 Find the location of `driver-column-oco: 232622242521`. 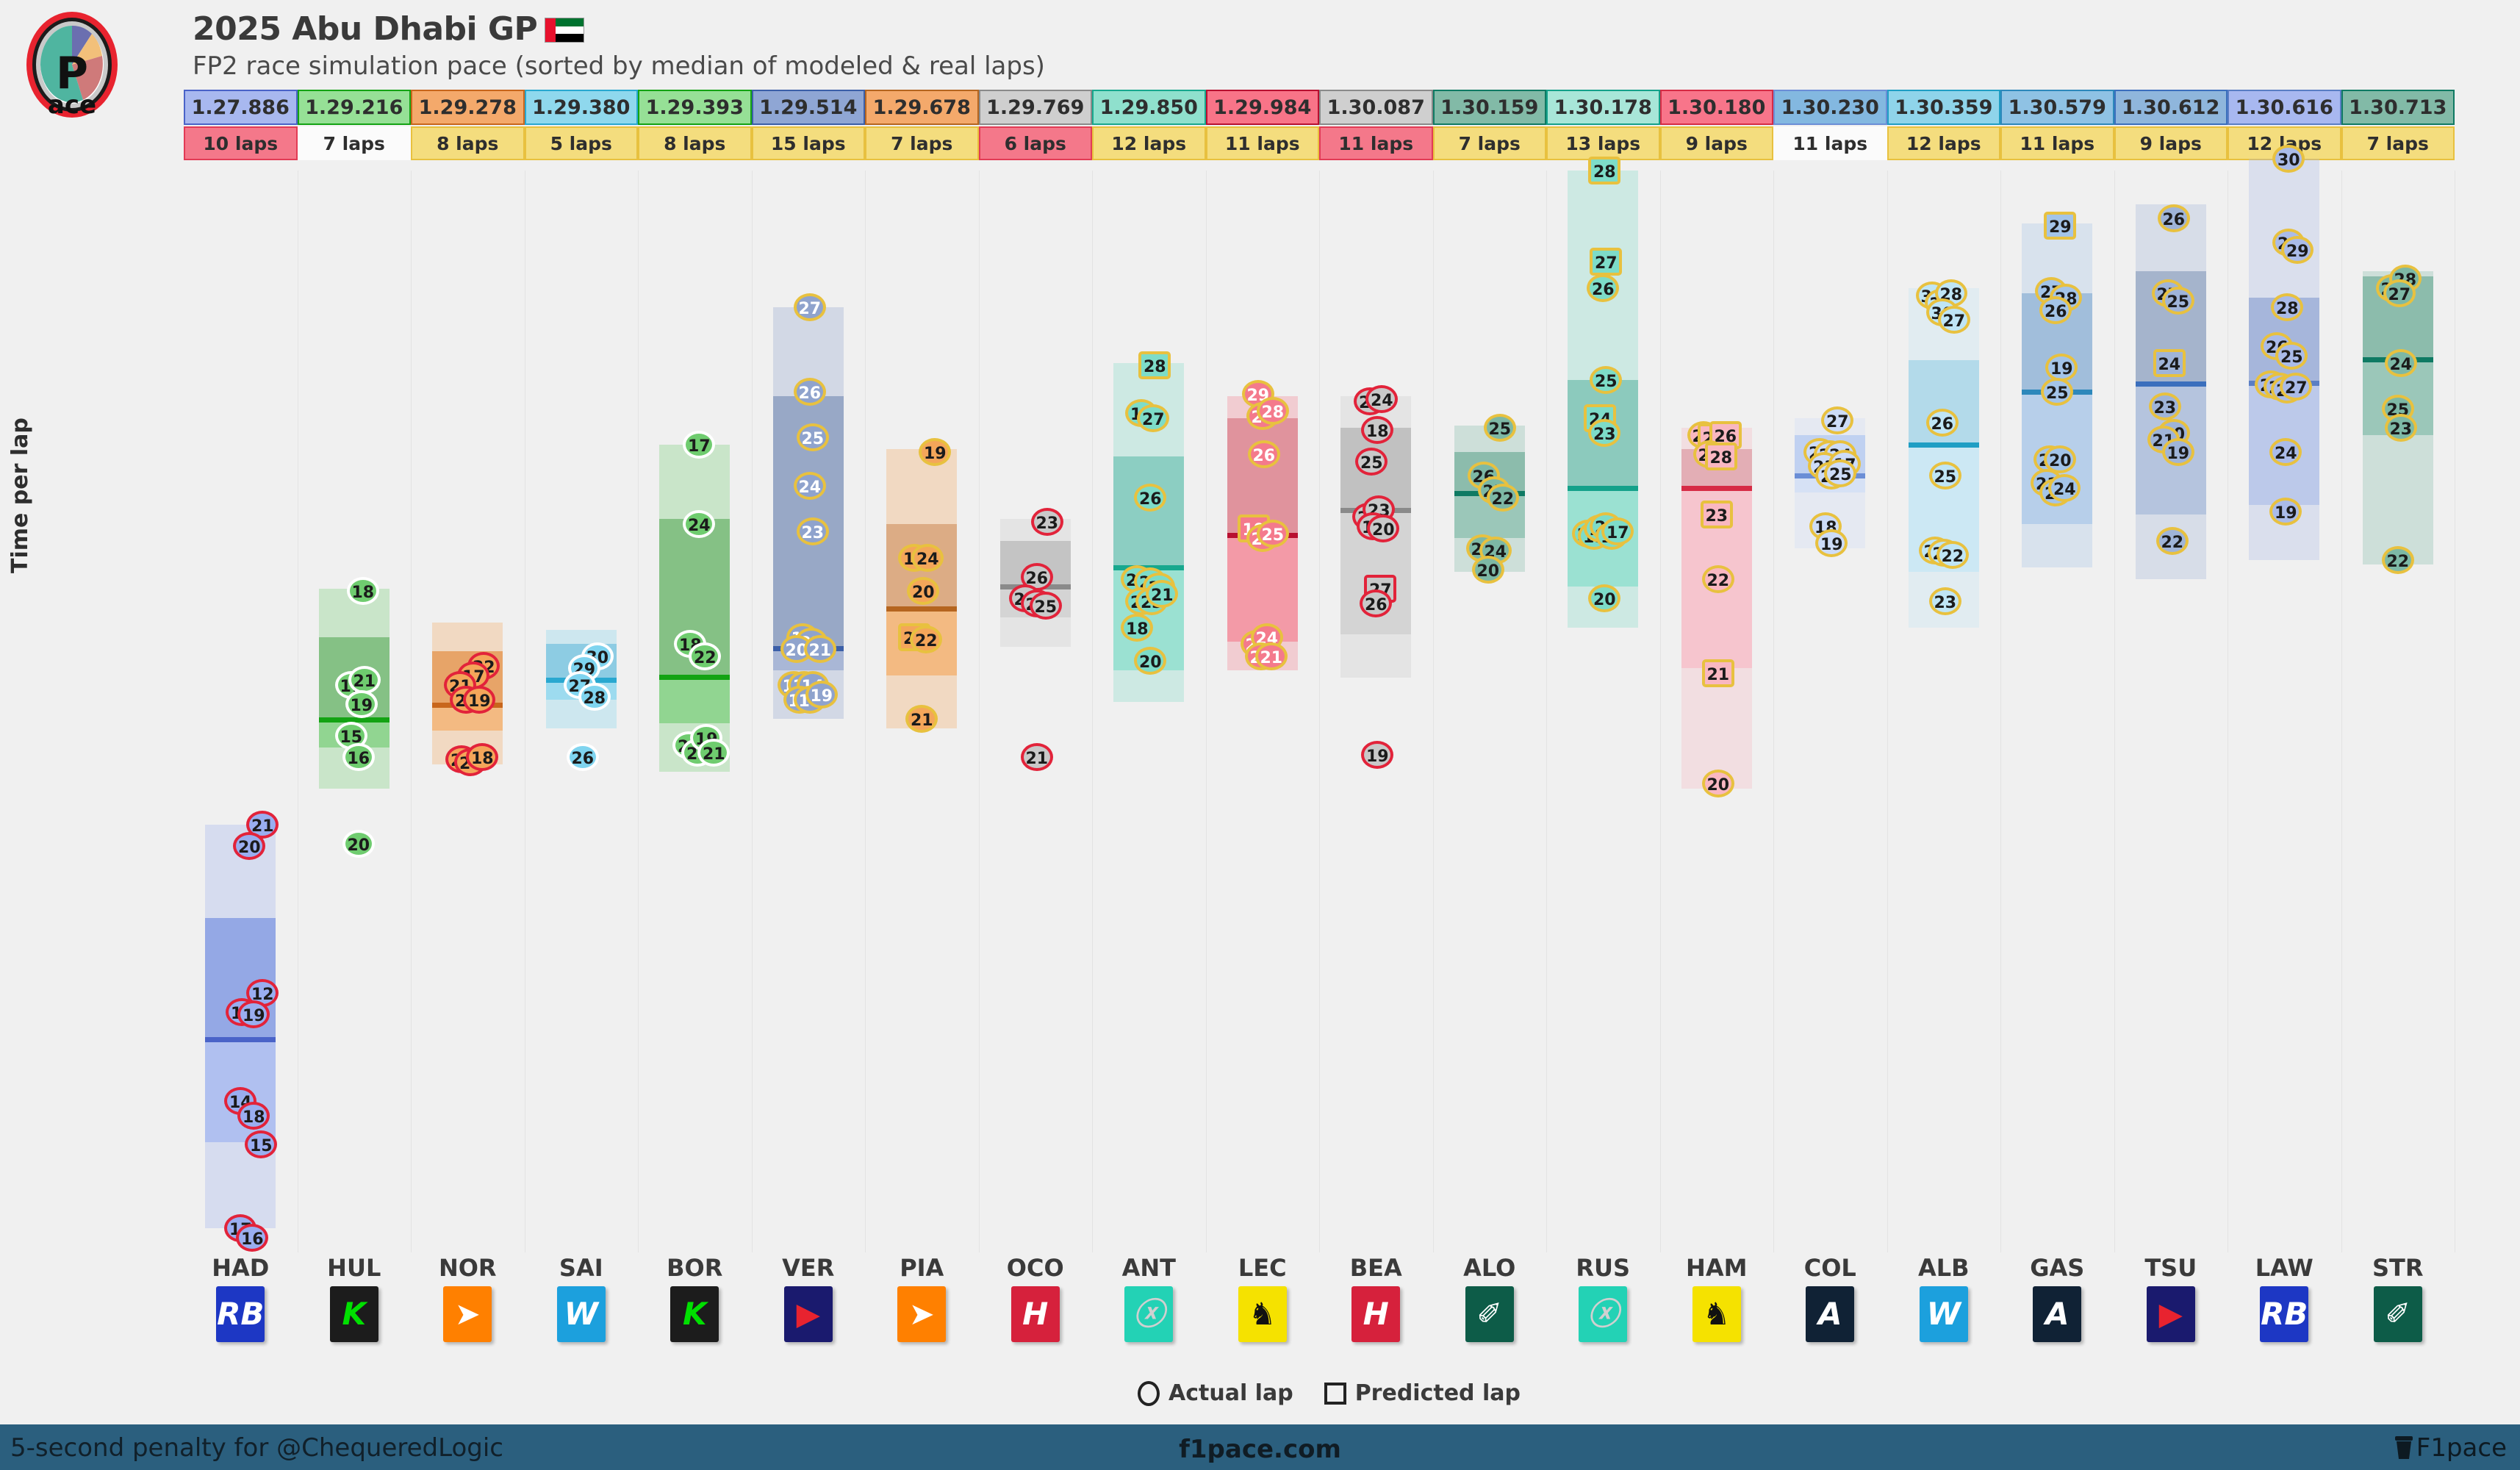

driver-column-oco: 232622242521 is located at coordinates (1036, 711).